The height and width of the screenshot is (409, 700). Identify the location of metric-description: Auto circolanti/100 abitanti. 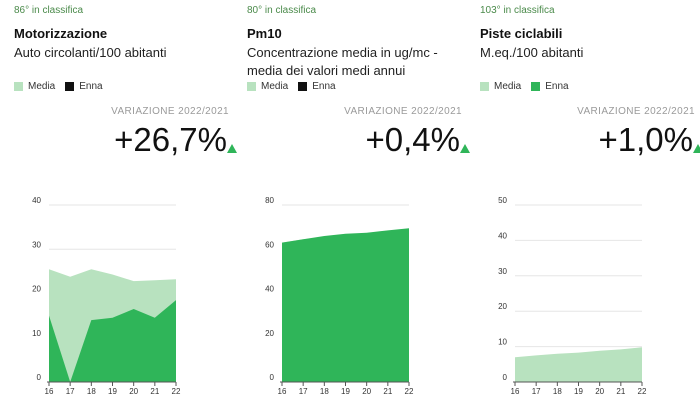
(90, 52).